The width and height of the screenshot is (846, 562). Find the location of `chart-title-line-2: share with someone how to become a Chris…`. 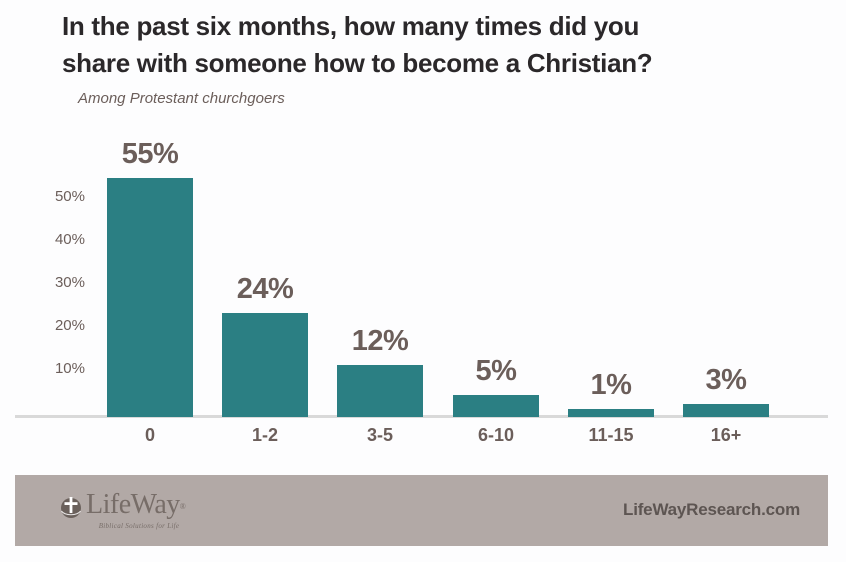

chart-title-line-2: share with someone how to become a Chris… is located at coordinates (357, 63).